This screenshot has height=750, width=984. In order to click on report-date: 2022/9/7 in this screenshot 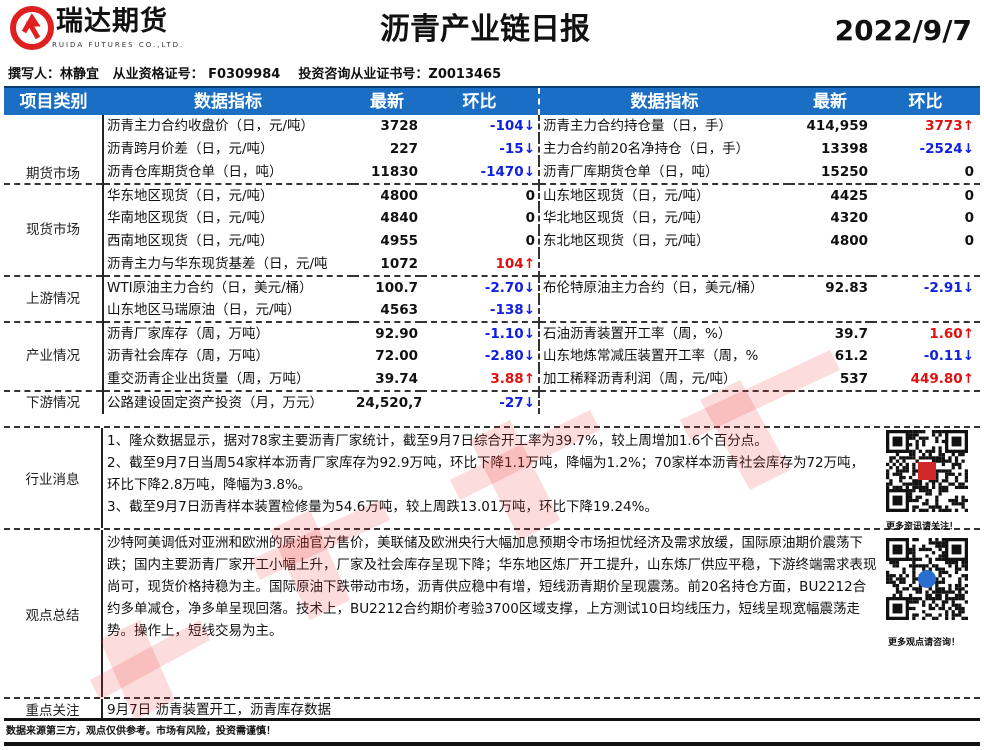, I will do `click(903, 30)`.